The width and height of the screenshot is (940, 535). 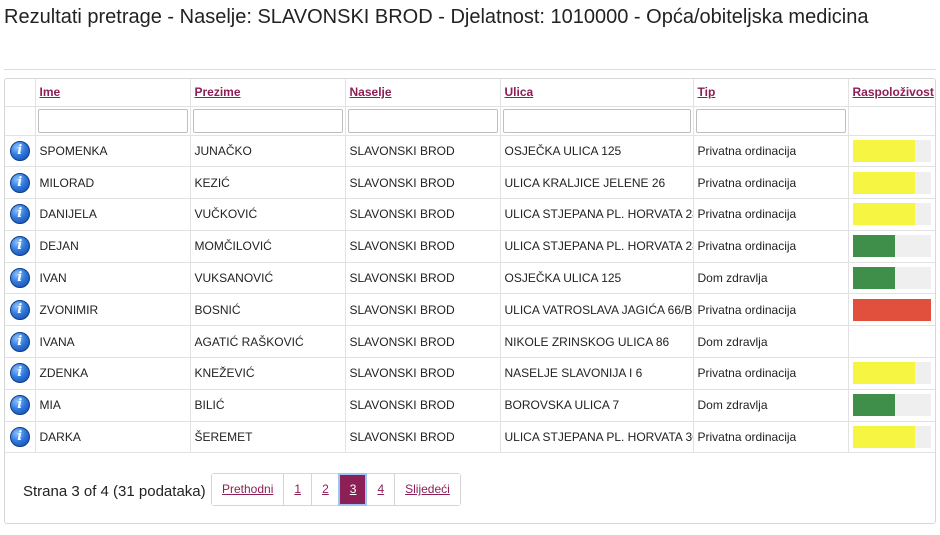 I want to click on cell-ime: IVAN, so click(x=112, y=278).